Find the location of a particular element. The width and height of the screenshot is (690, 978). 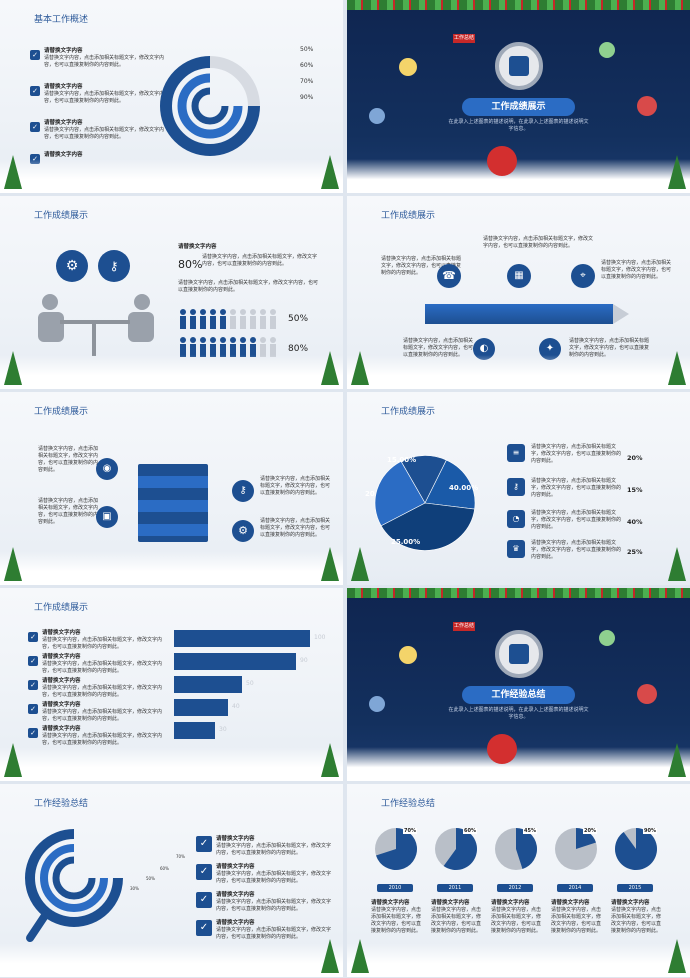

shopping-bag-icon is located at coordinates (173, 503).